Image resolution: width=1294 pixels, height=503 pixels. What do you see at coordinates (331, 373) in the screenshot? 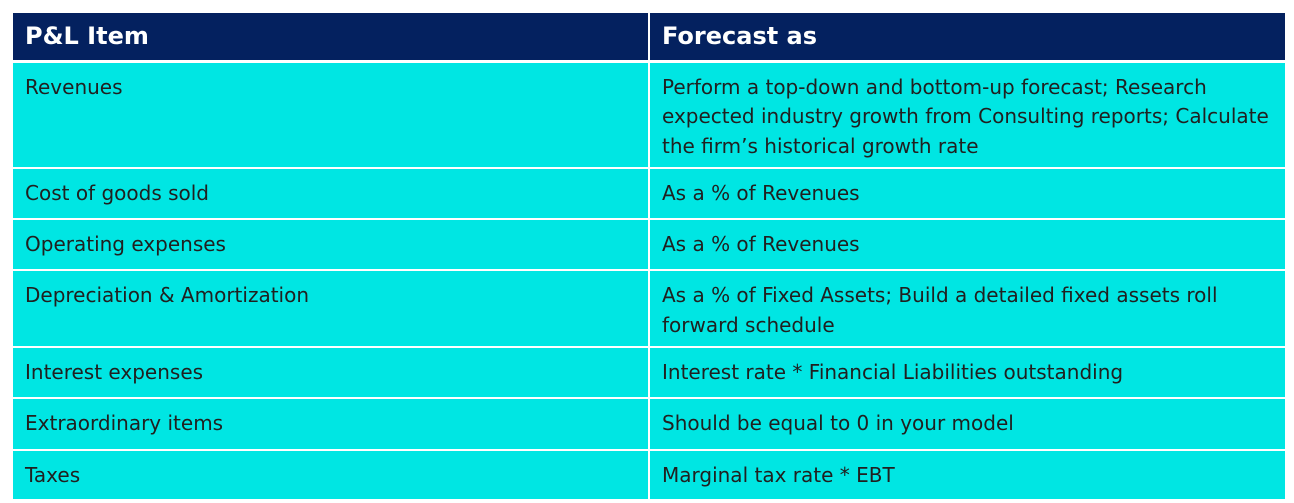
I see `cell-pl-item: Interest expenses` at bounding box center [331, 373].